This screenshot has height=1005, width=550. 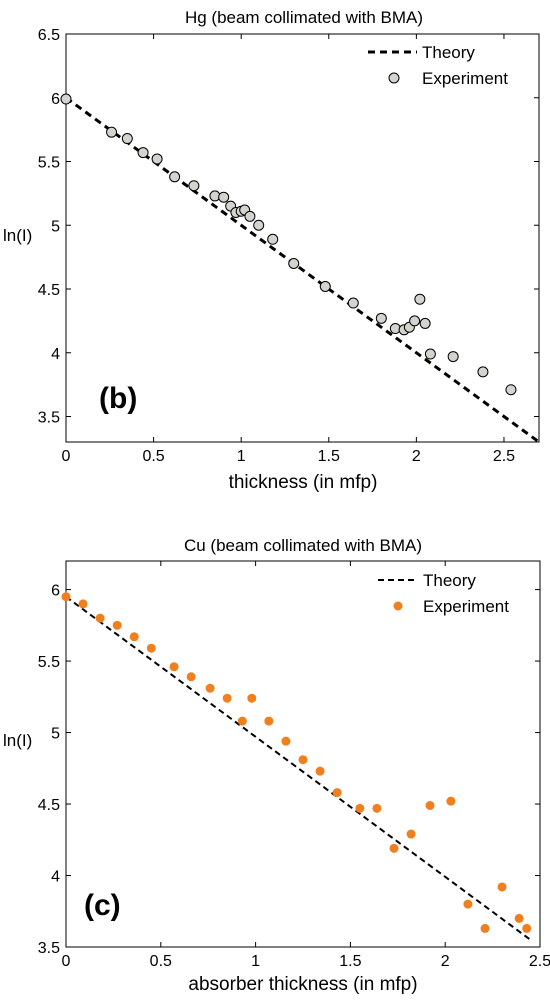 I want to click on x-axis-label: absorber thickness (in mfp), so click(x=302, y=984).